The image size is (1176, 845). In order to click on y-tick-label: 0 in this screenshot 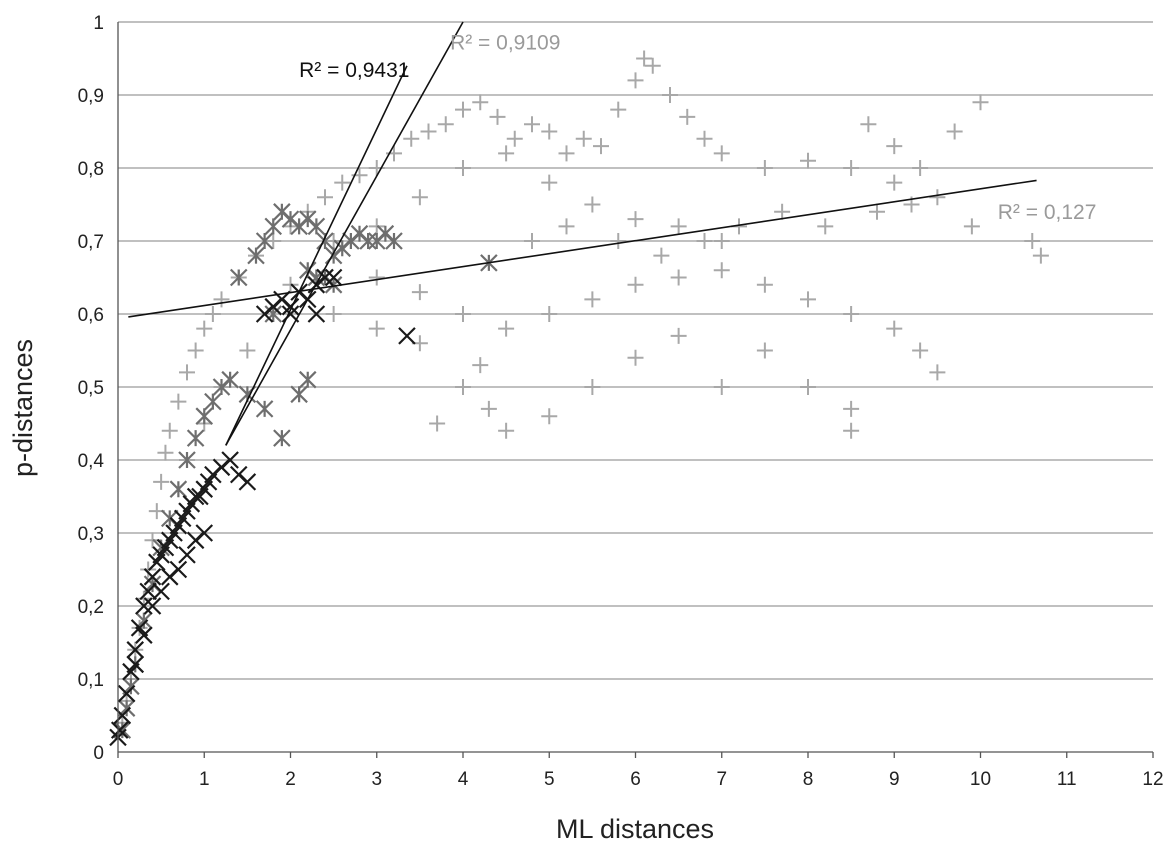, I will do `click(98, 753)`.